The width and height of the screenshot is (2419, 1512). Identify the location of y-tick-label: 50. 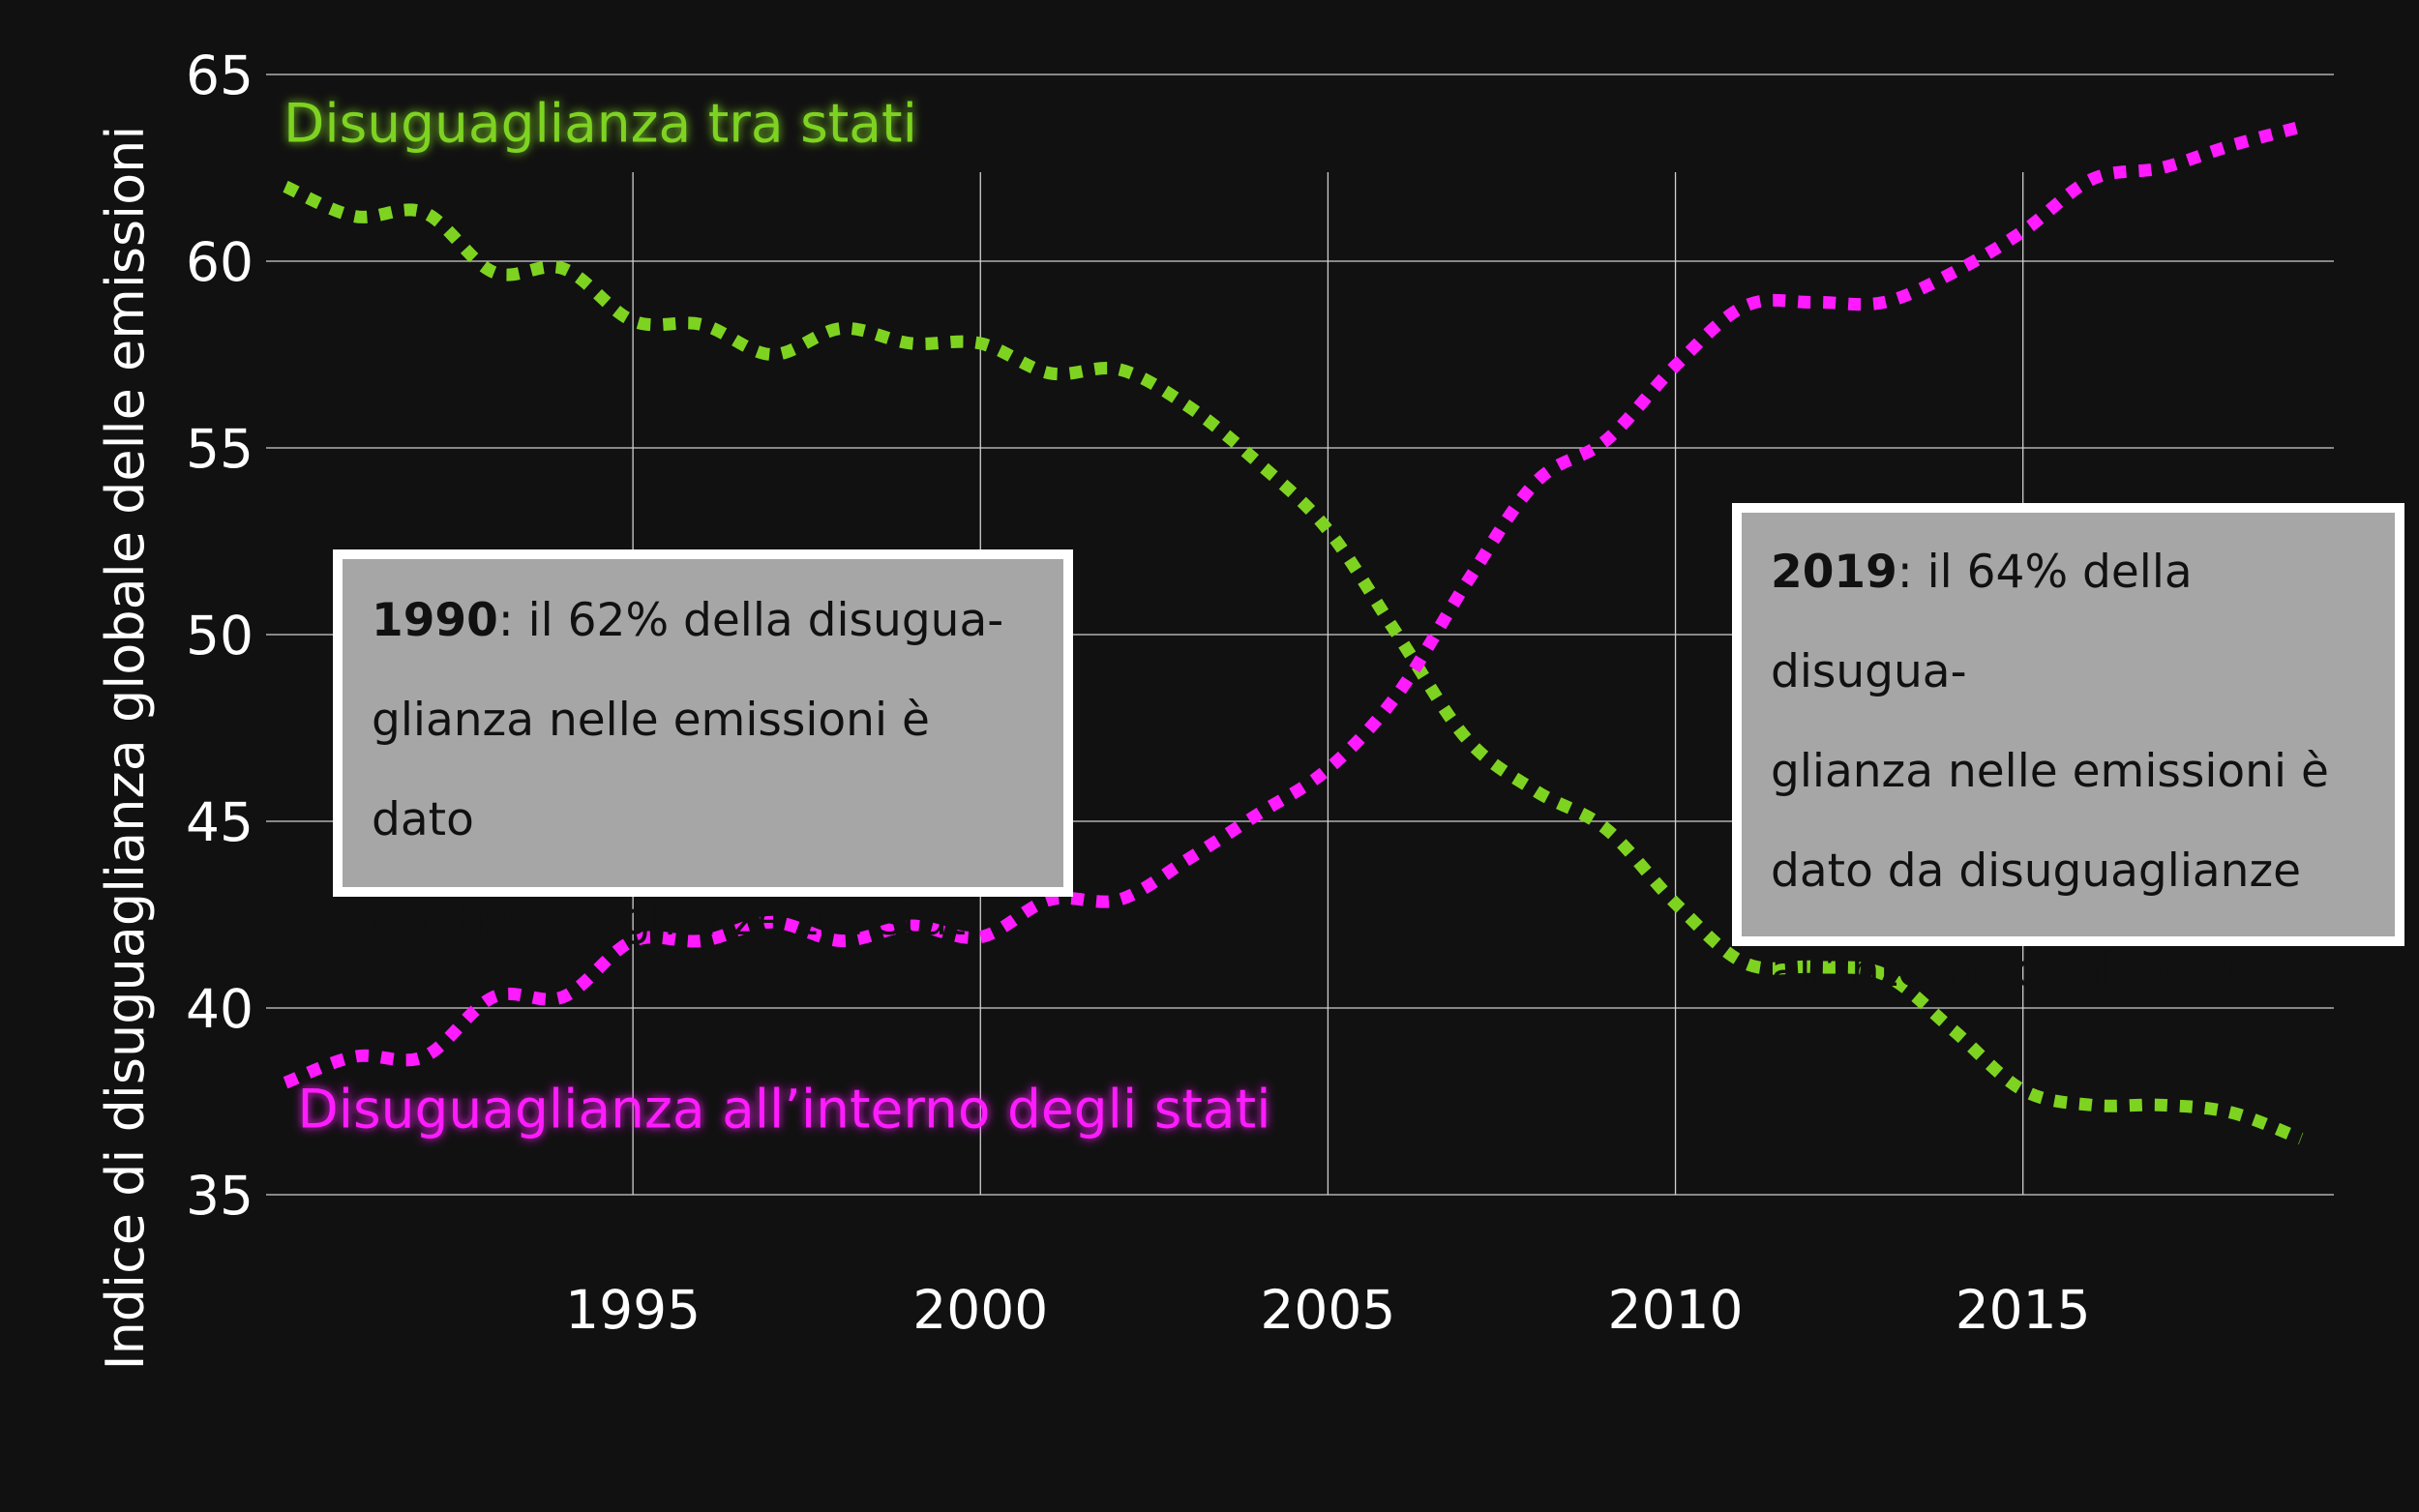
(220, 636).